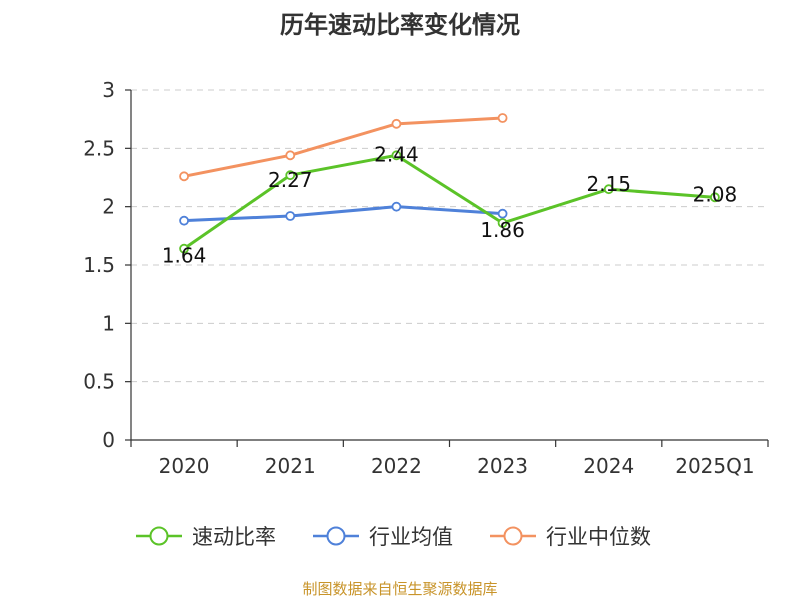 This screenshot has width=800, height=600. Describe the element at coordinates (184, 466) in the screenshot. I see `x-tick-label: 2020` at that location.